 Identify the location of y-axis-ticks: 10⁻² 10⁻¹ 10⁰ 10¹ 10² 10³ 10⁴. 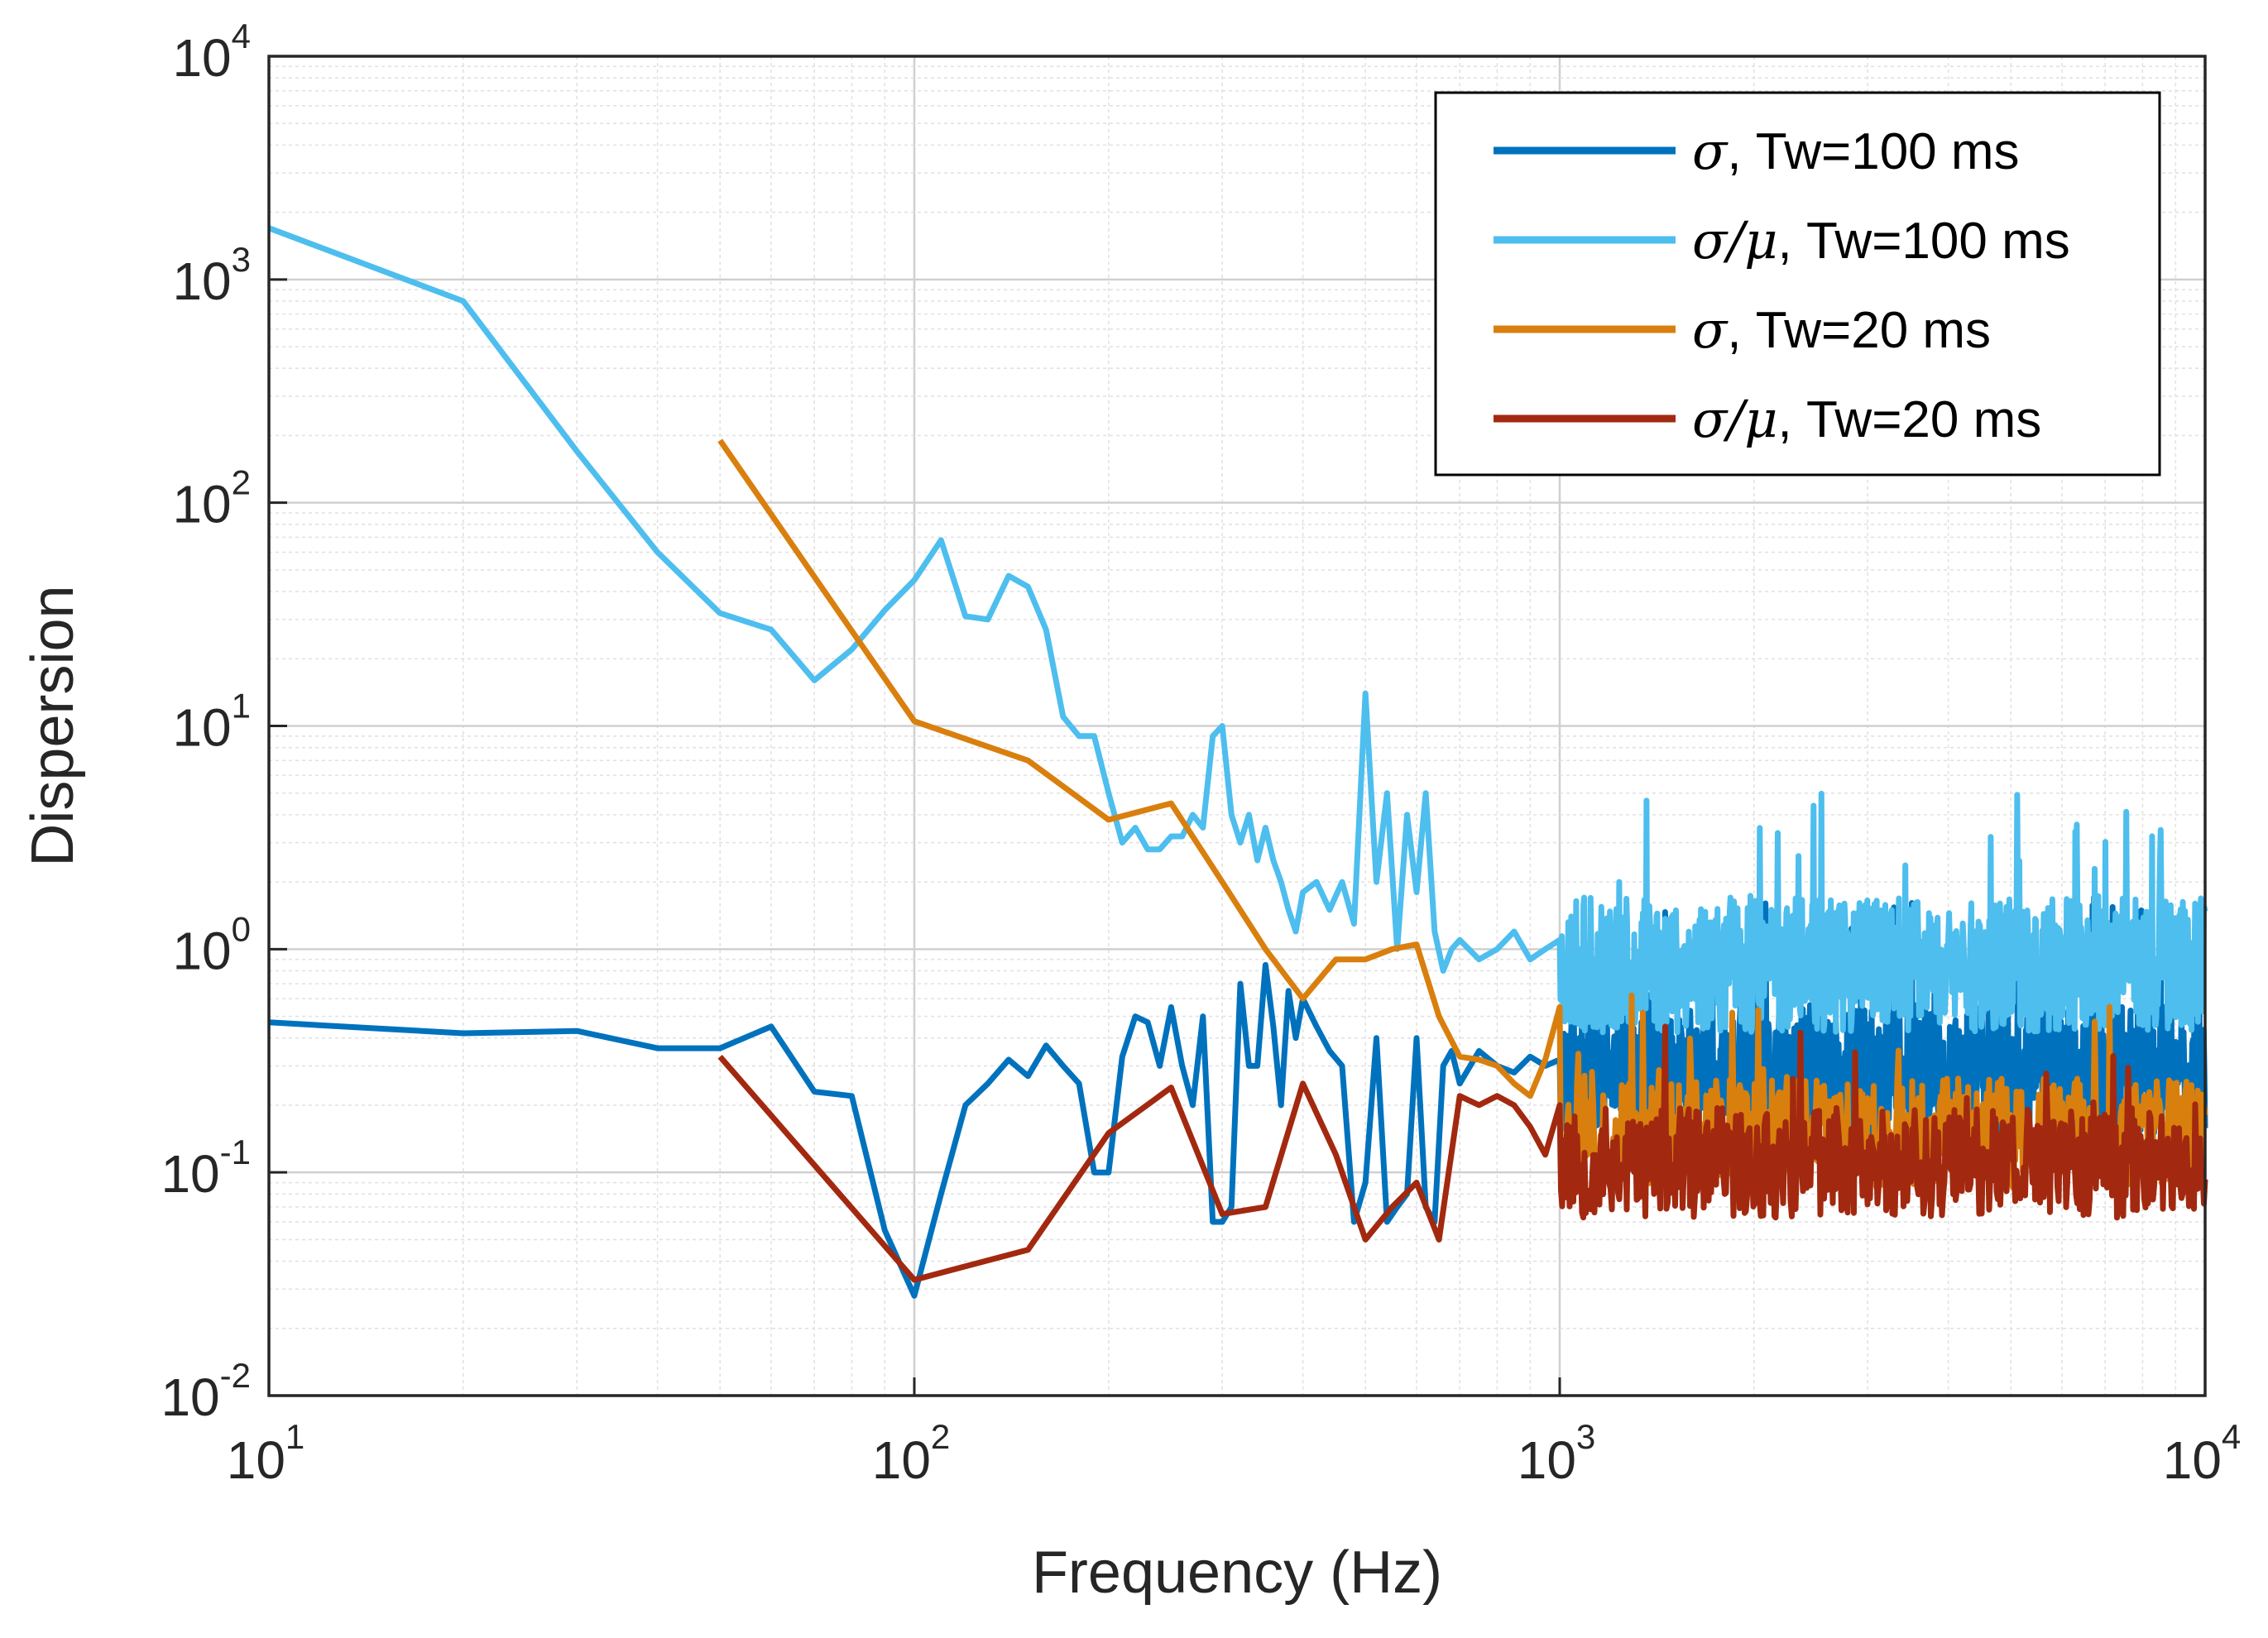
(224, 722).